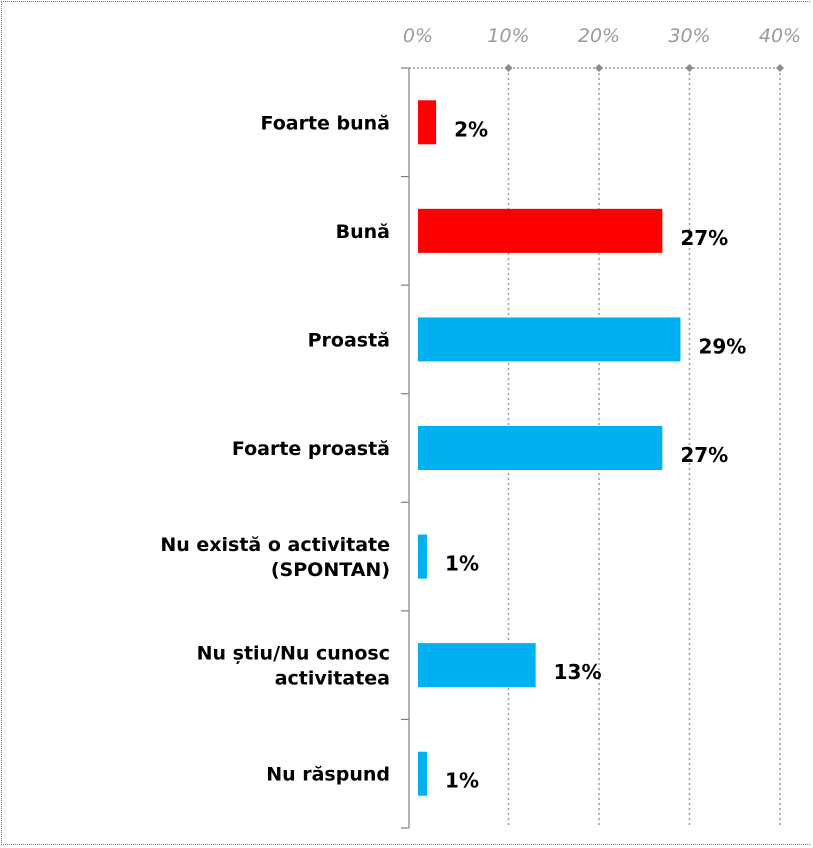 This screenshot has width=813, height=848. Describe the element at coordinates (780, 36) in the screenshot. I see `tick-label: 40%` at that location.